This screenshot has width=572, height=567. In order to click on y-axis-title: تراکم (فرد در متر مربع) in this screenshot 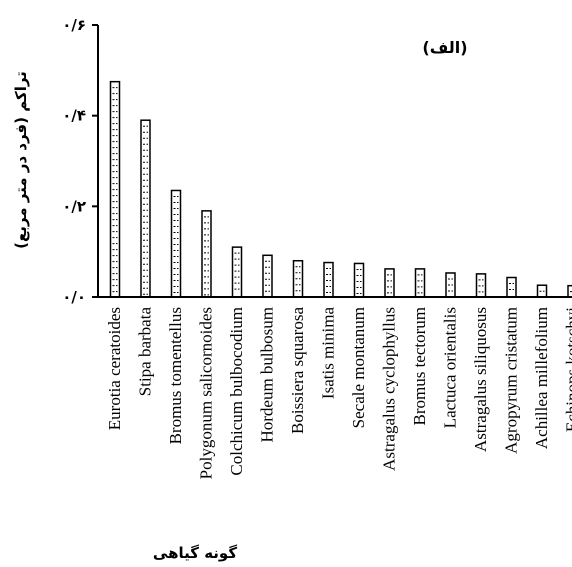, I will do `click(21, 160)`.